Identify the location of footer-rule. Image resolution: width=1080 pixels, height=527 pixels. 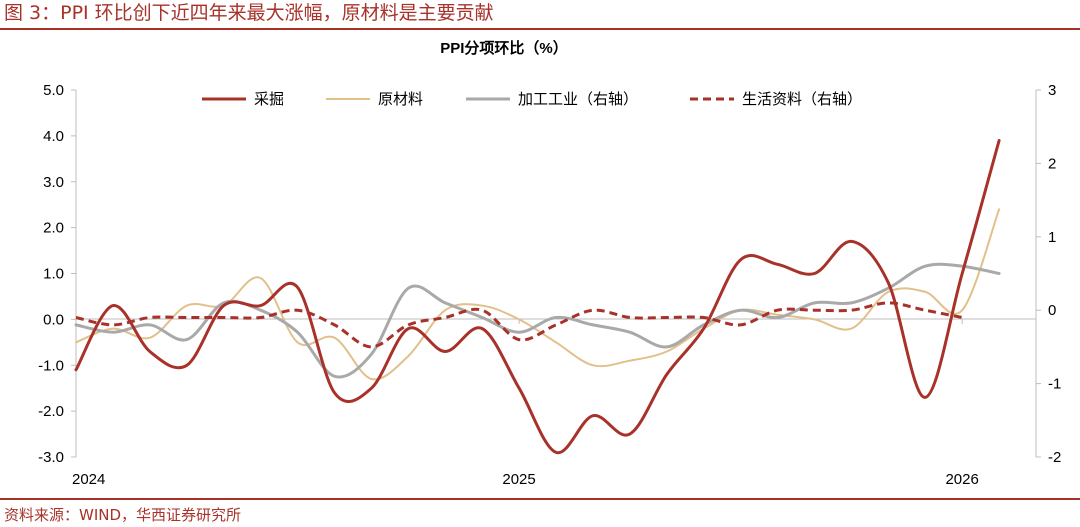
(540, 499).